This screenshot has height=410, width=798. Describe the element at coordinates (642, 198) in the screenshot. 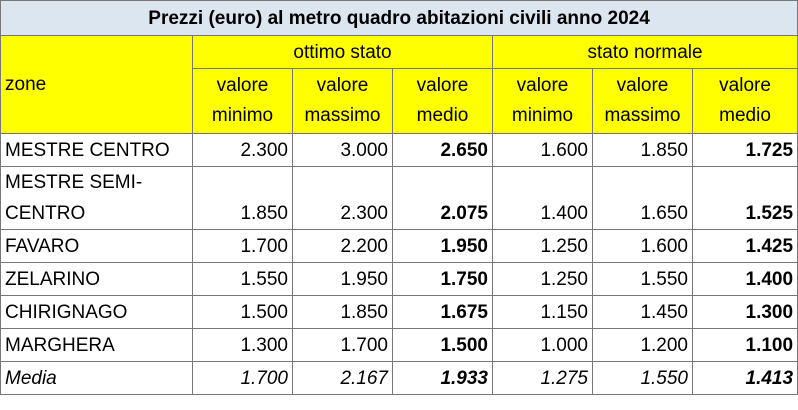

I see `price-cell: 1.650` at that location.